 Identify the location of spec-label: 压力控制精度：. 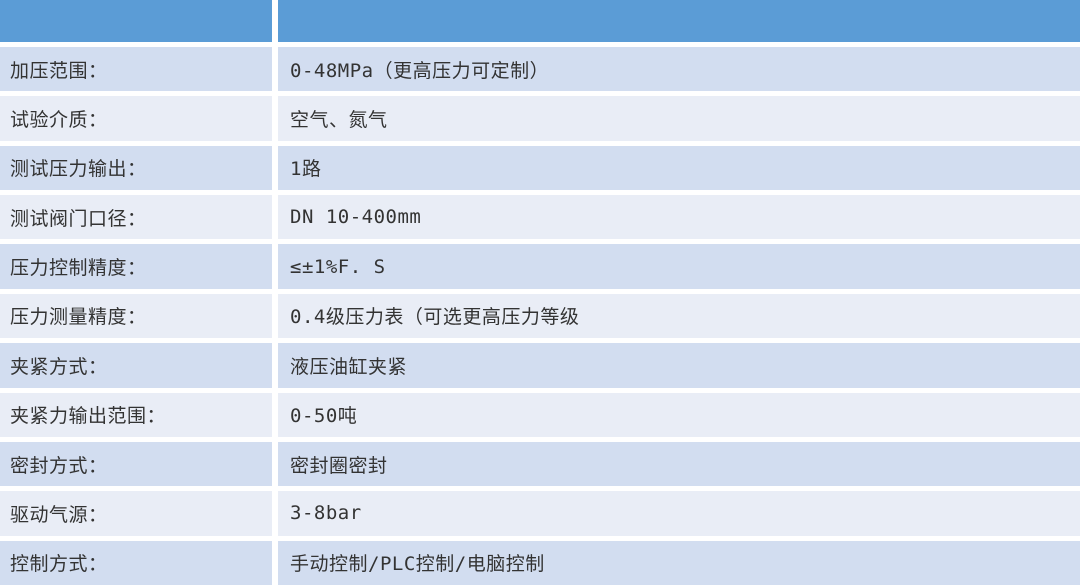
(78, 268).